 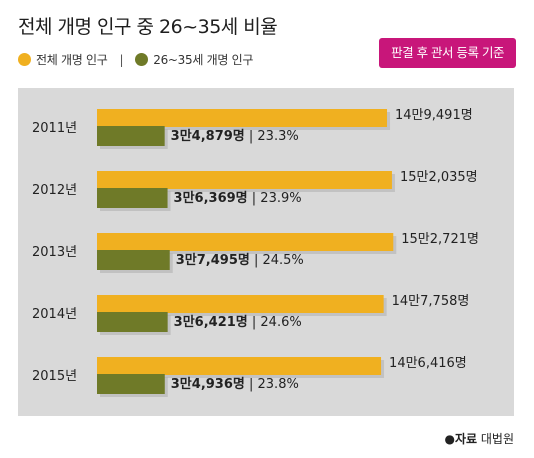 I want to click on age-value-label: 3만6,369명 | 23.9%, so click(x=238, y=198).